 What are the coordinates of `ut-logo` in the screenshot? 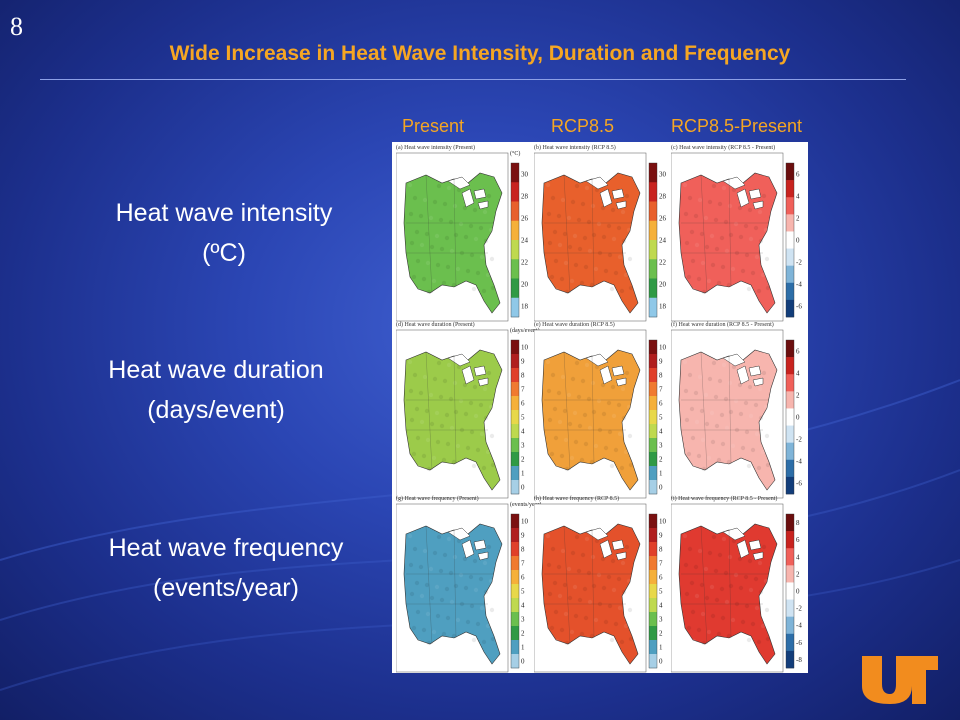 It's located at (900, 680).